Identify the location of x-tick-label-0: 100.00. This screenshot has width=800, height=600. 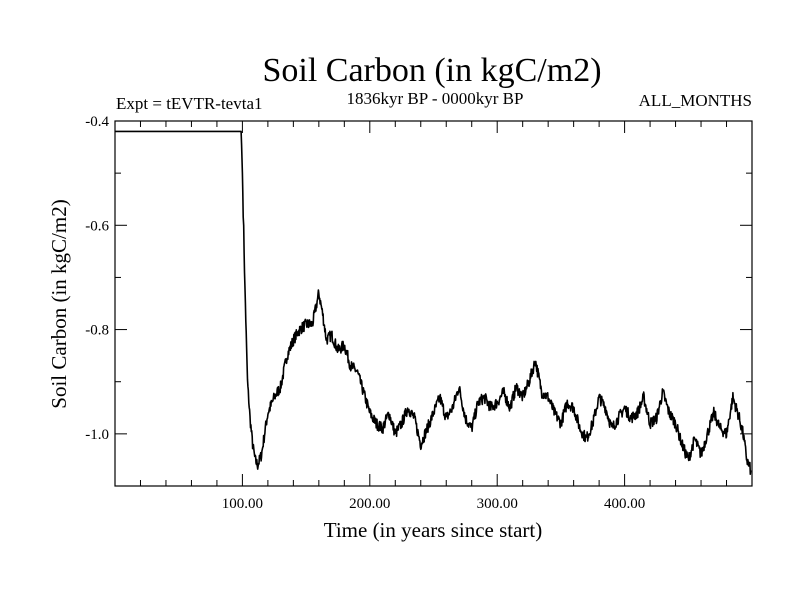
(242, 504).